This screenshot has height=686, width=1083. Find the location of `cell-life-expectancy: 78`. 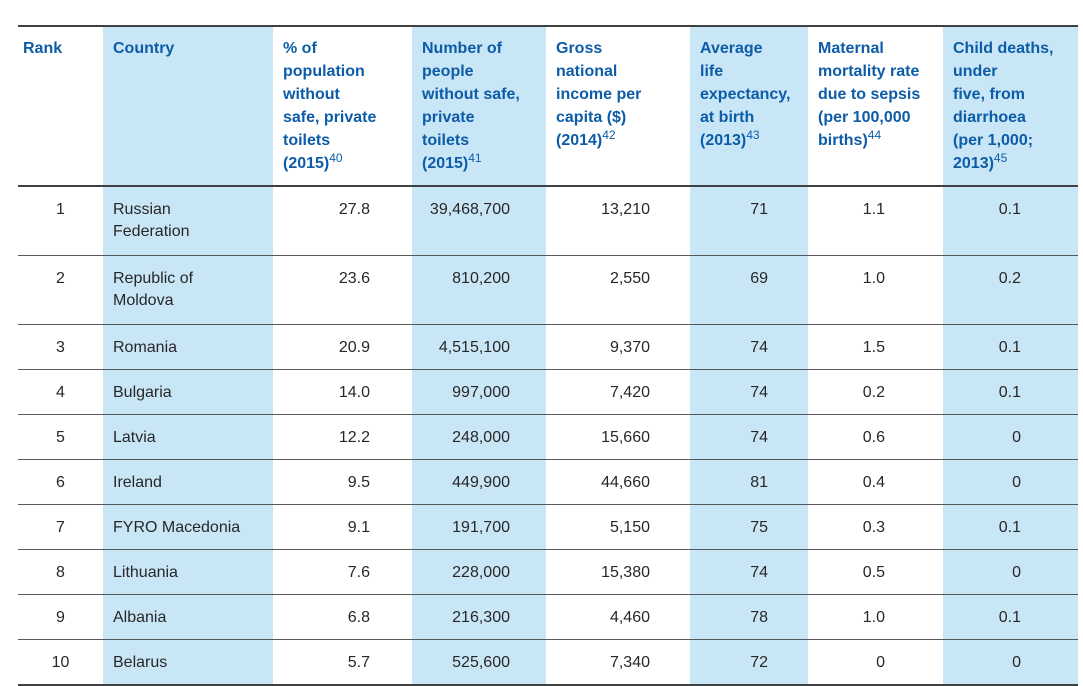

cell-life-expectancy: 78 is located at coordinates (749, 616).